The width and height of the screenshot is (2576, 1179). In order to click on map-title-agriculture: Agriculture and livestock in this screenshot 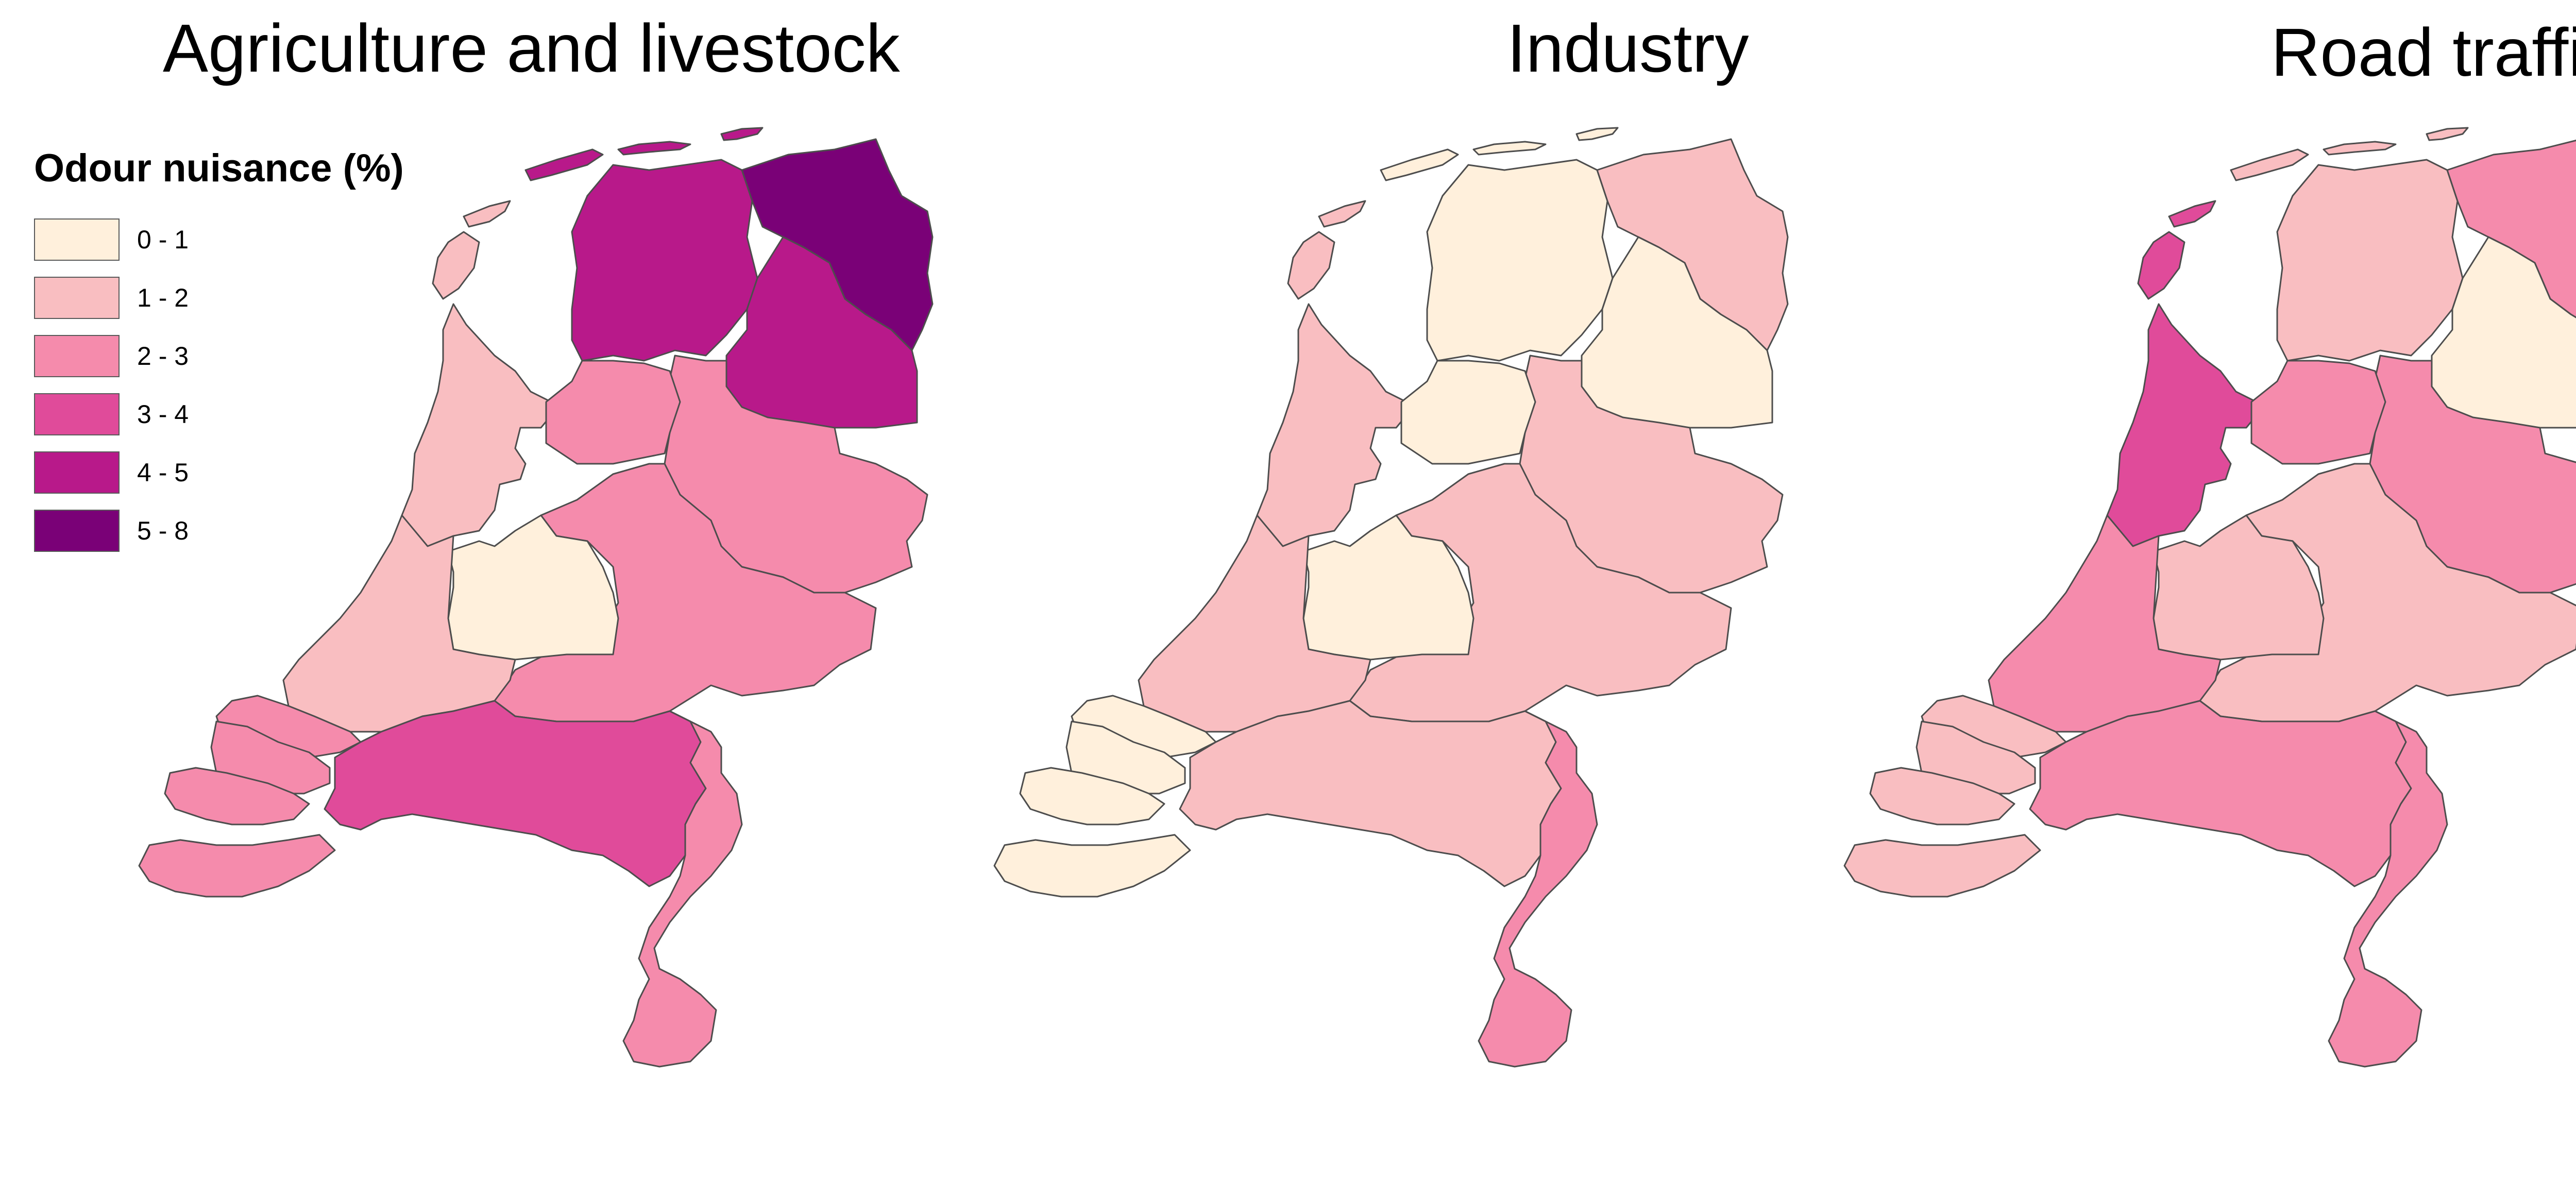, I will do `click(531, 48)`.